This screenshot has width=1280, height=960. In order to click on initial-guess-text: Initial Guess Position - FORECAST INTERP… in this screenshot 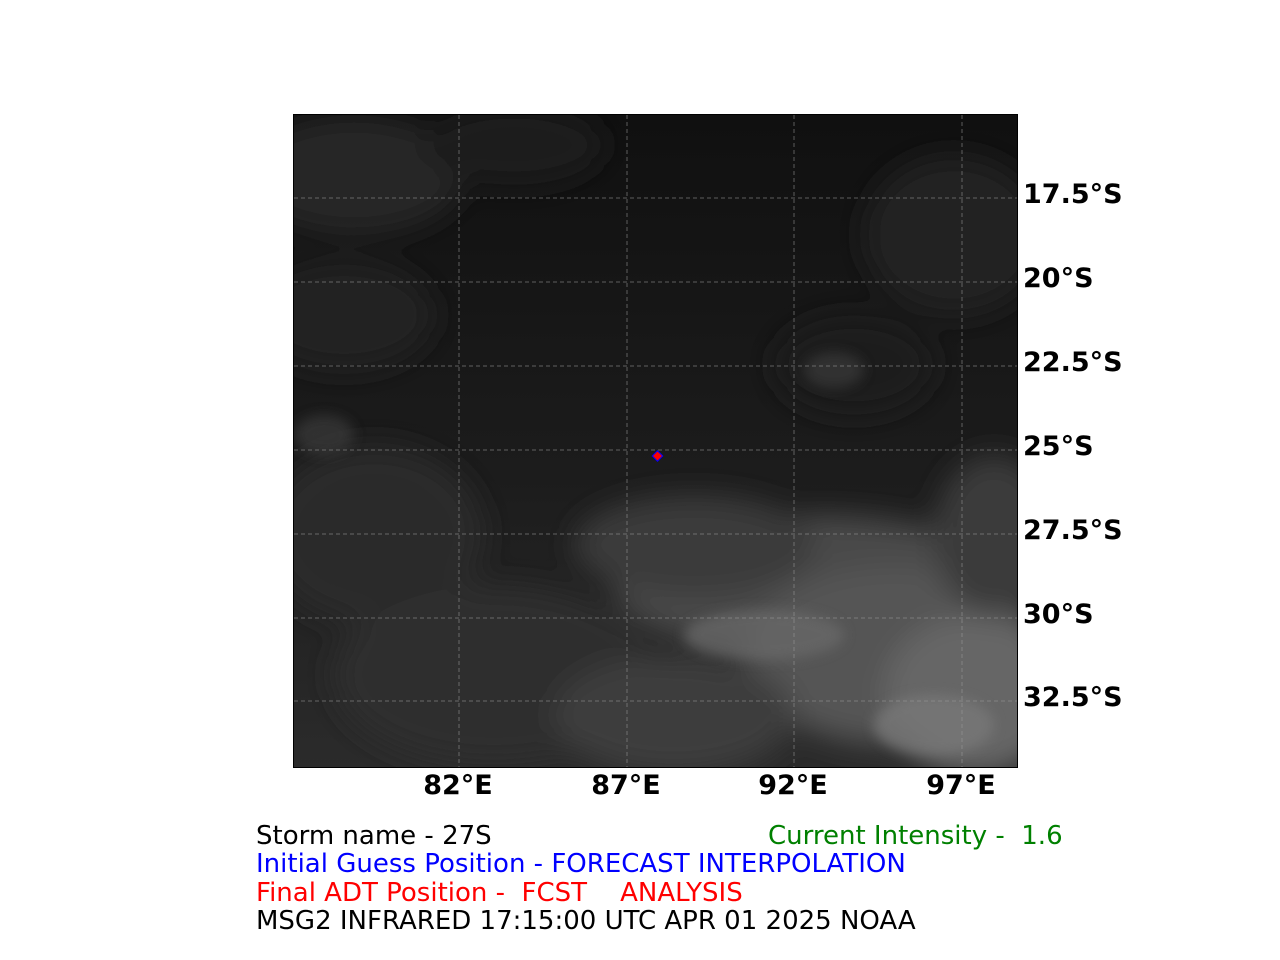, I will do `click(581, 864)`.